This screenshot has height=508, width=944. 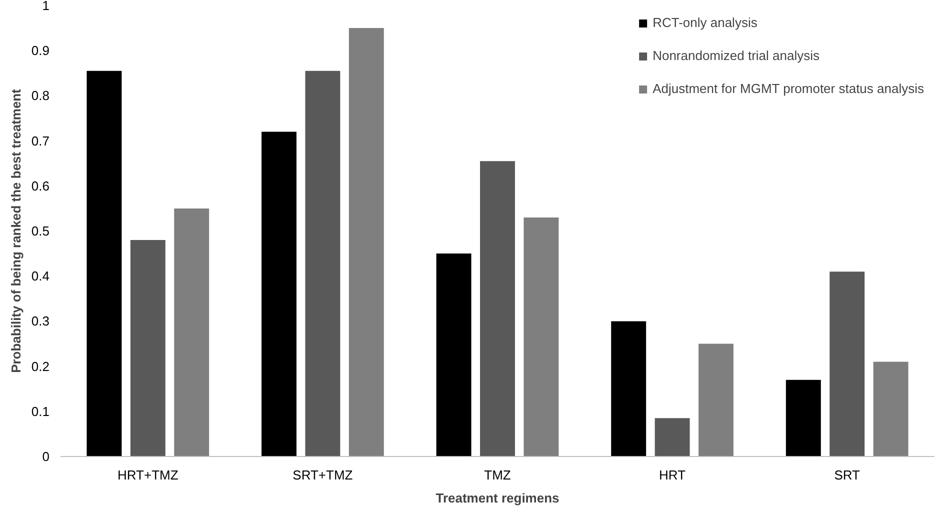 I want to click on legend-label: RCT-only analysis, so click(x=705, y=22).